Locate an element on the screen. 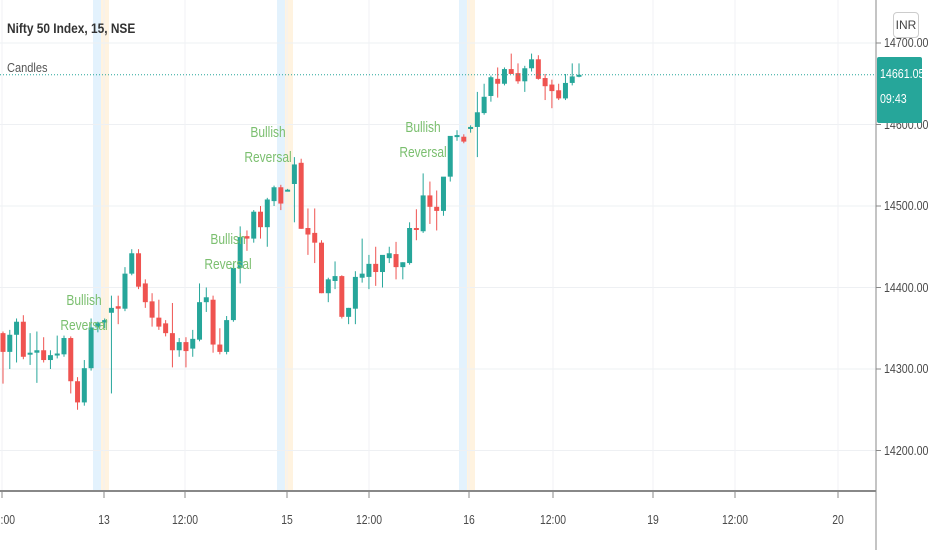 The image size is (932, 550). series-label: Candles is located at coordinates (27, 67).